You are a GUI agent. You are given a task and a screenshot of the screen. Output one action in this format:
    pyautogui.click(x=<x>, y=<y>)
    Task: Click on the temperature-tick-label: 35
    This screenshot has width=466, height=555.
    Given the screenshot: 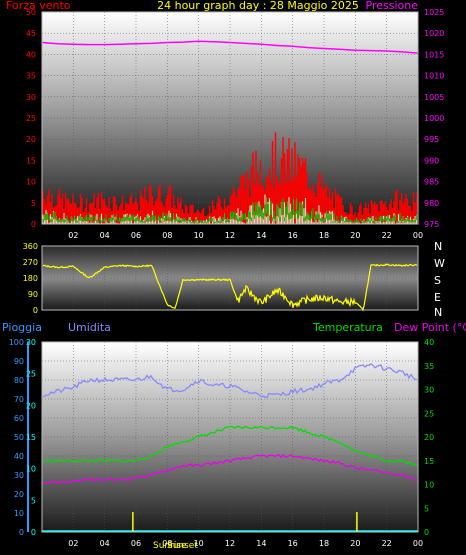 What is the action you would take?
    pyautogui.click(x=429, y=366)
    